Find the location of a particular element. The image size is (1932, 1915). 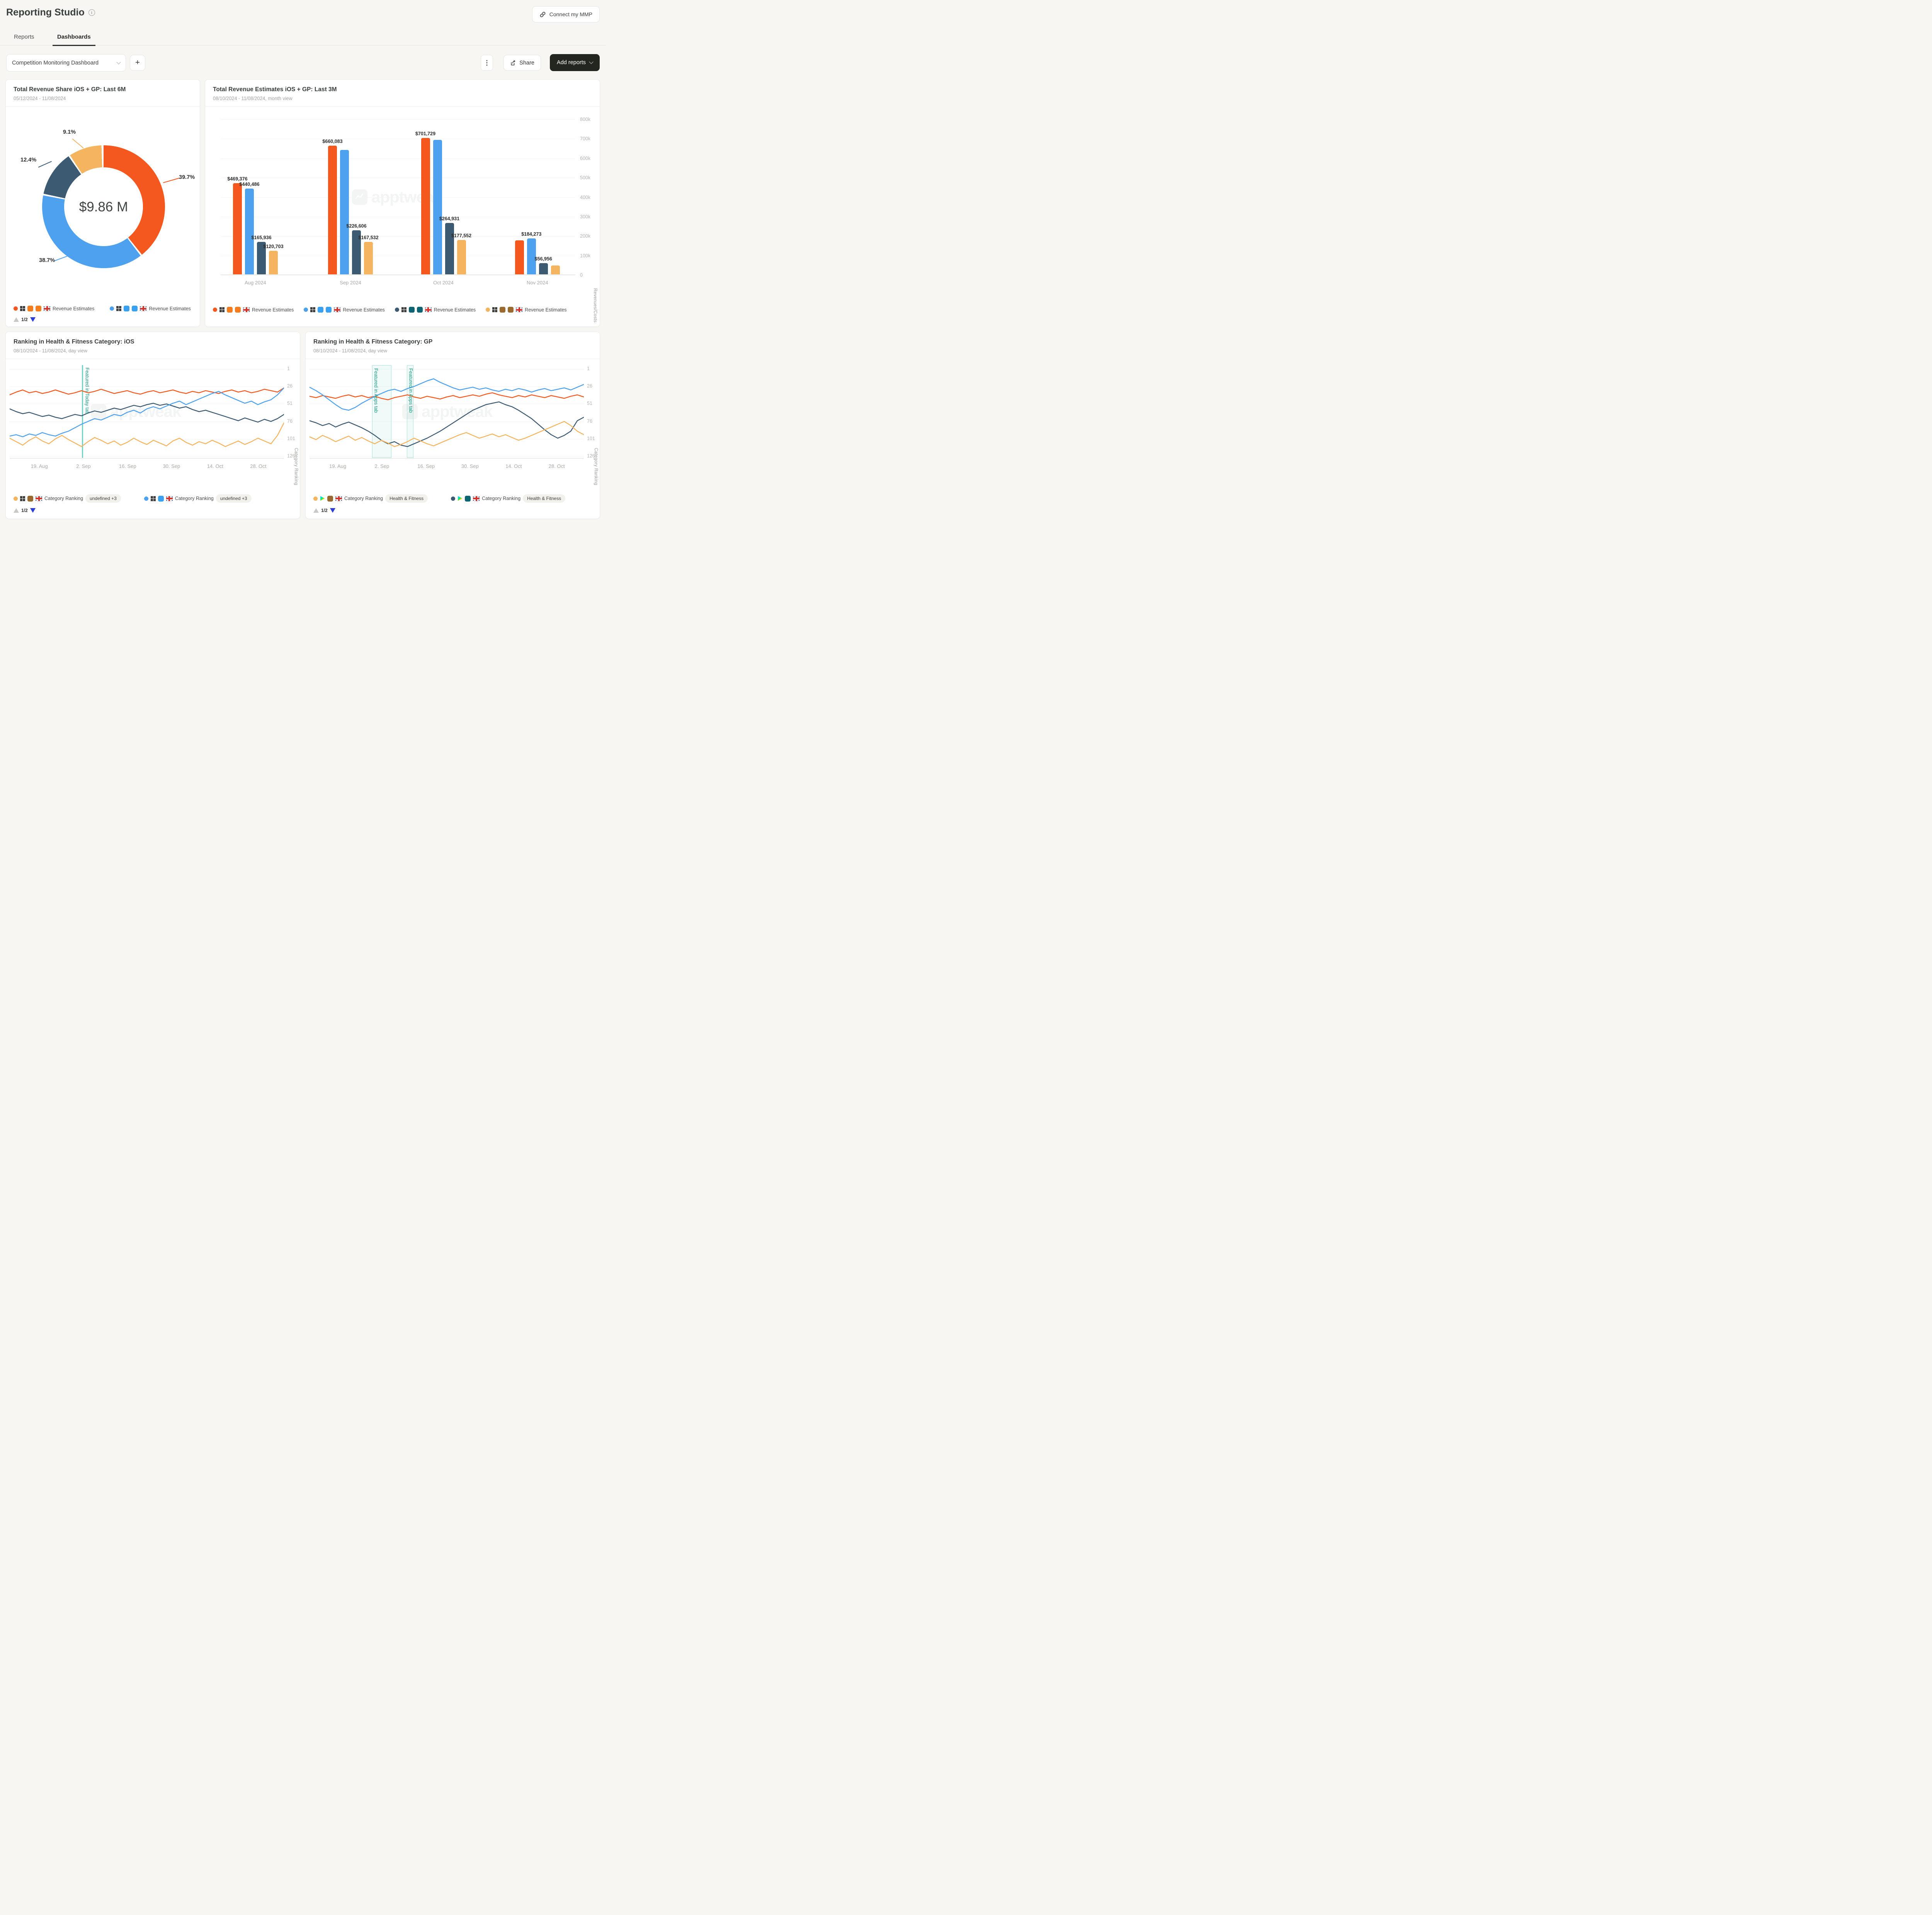

tab-reports: Reports is located at coordinates (24, 36).